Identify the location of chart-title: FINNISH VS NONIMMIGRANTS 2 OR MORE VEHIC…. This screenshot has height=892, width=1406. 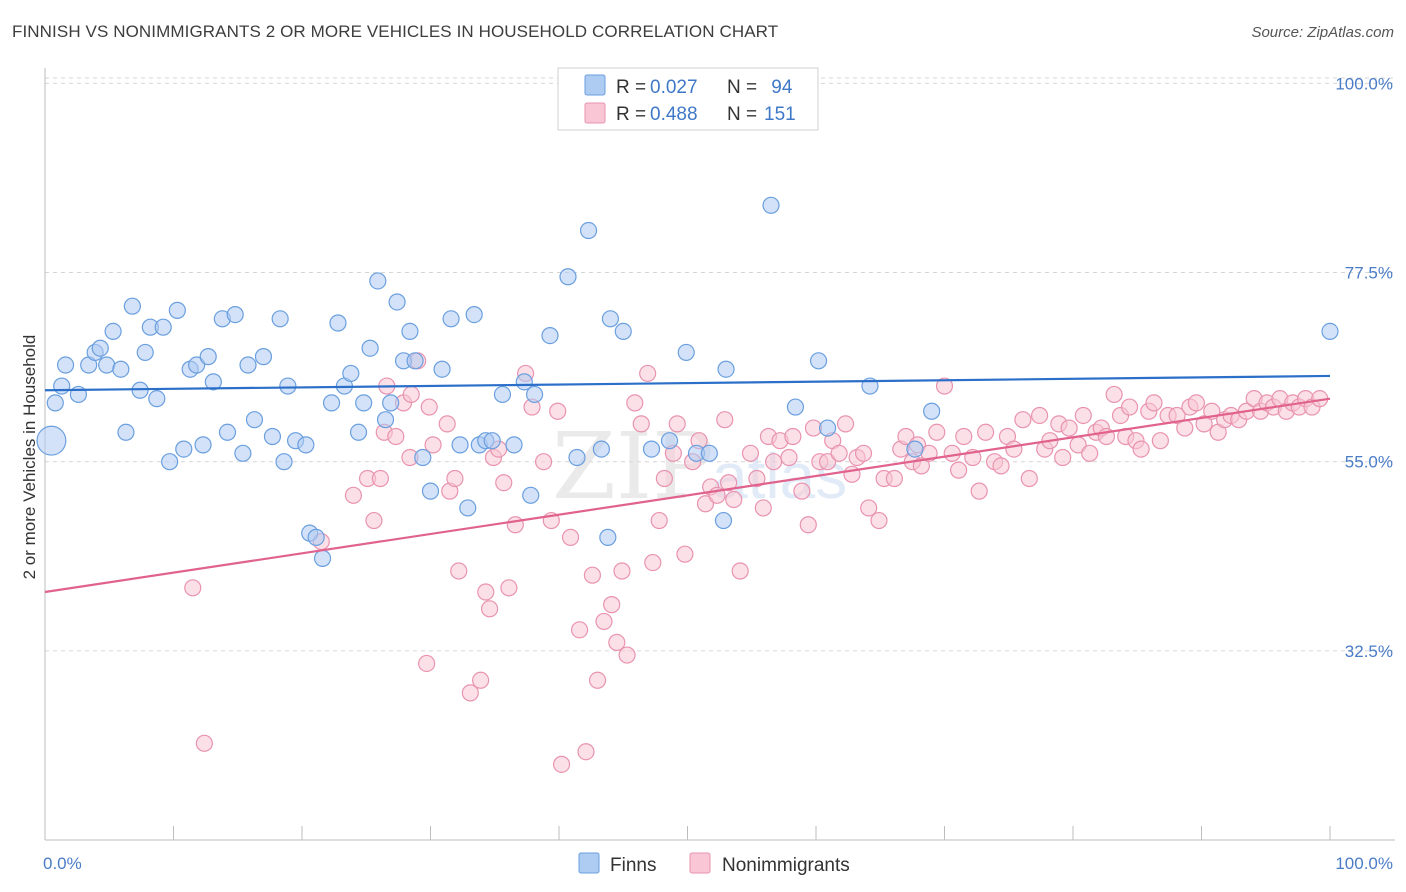
(395, 31).